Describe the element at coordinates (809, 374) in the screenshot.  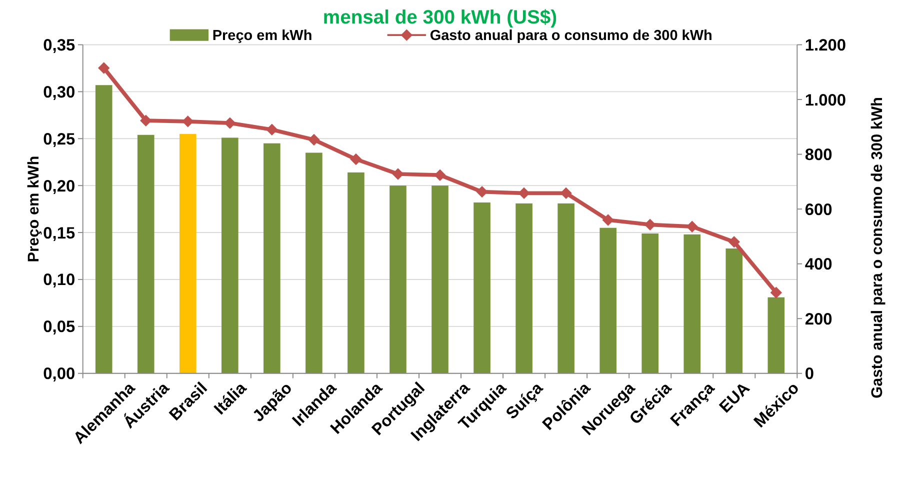
I see `y2-tick-label: 0` at that location.